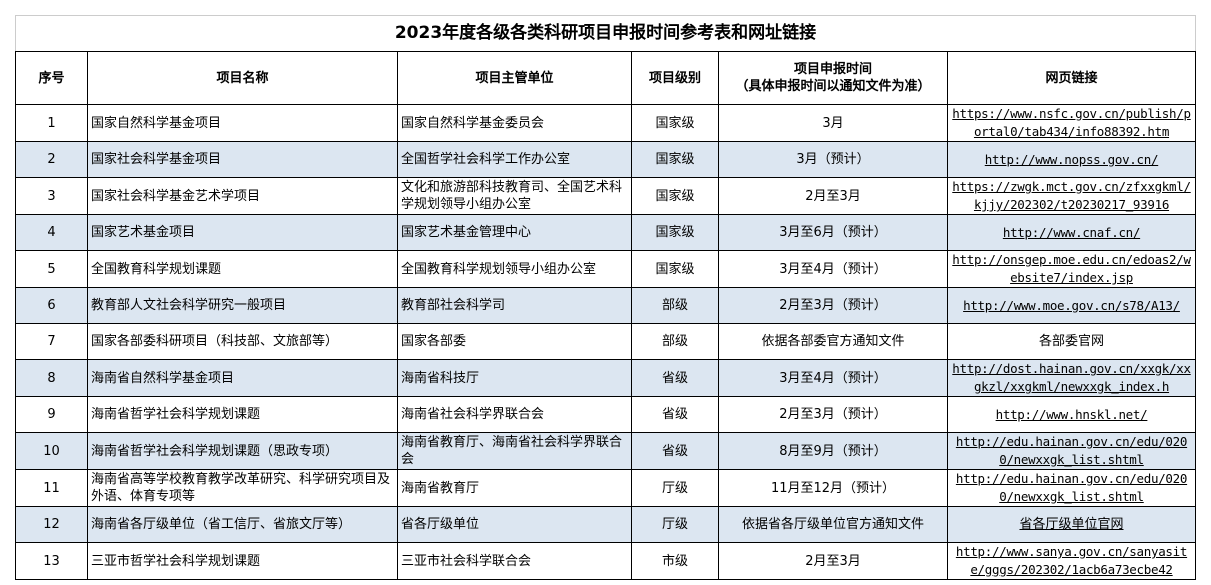  Describe the element at coordinates (242, 232) in the screenshot. I see `cell-name: 国家艺术基金项目` at that location.